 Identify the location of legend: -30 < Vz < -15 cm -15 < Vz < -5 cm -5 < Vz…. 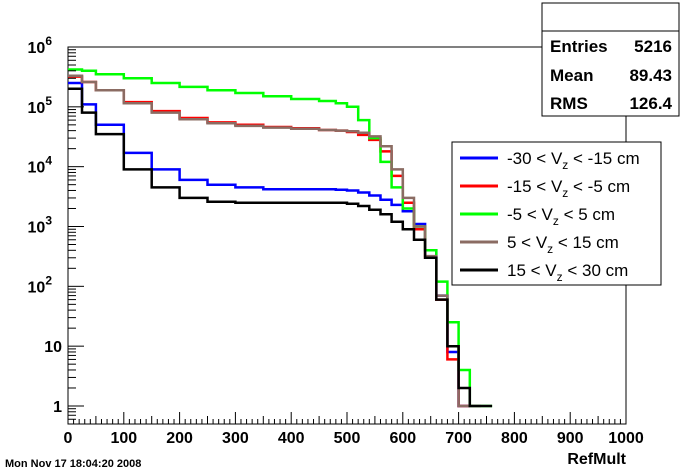
(556, 213).